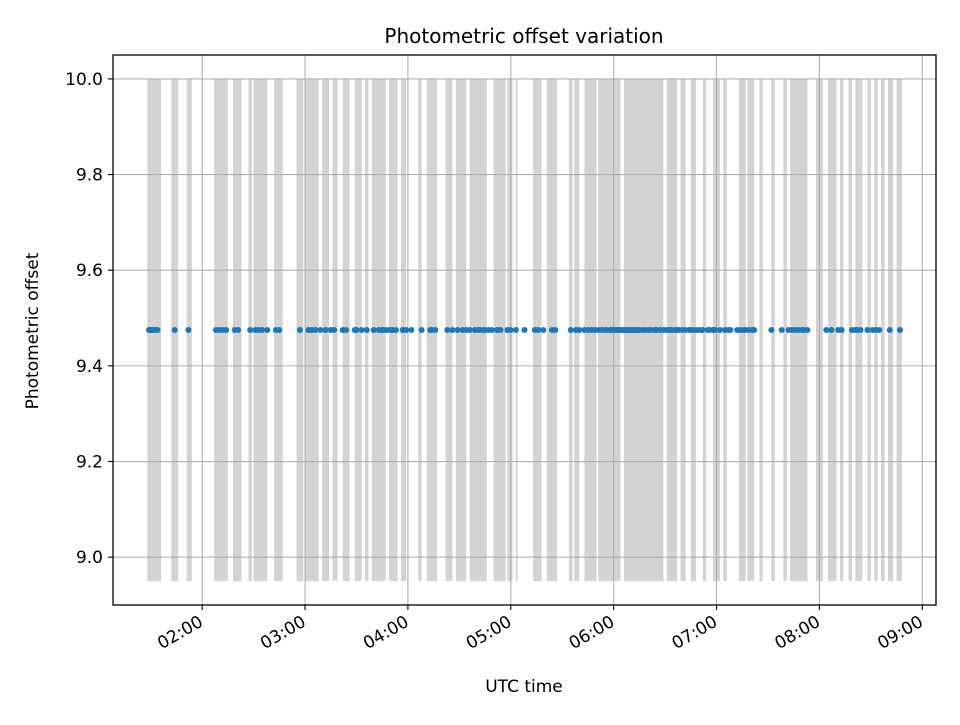 The height and width of the screenshot is (725, 960). What do you see at coordinates (33, 330) in the screenshot?
I see `y-axis-label: Photometric offset` at bounding box center [33, 330].